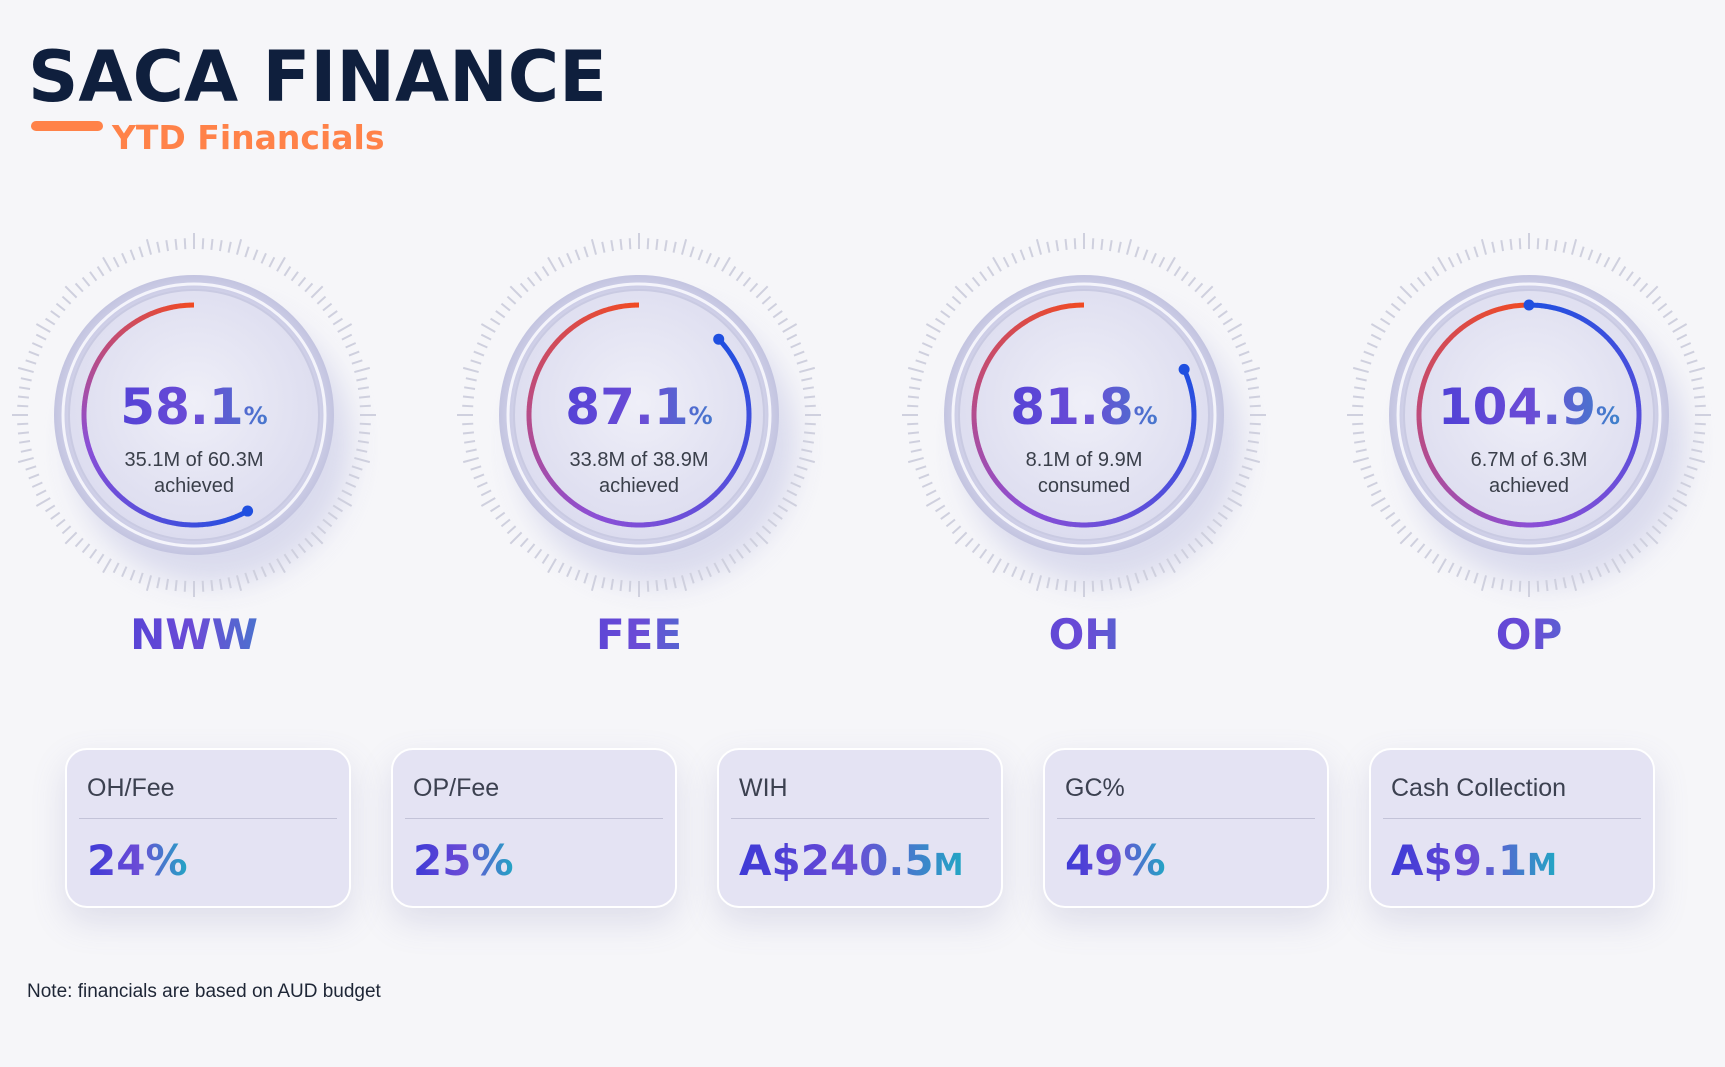  I want to click on gauge-op-ticks, so click(1529, 415).